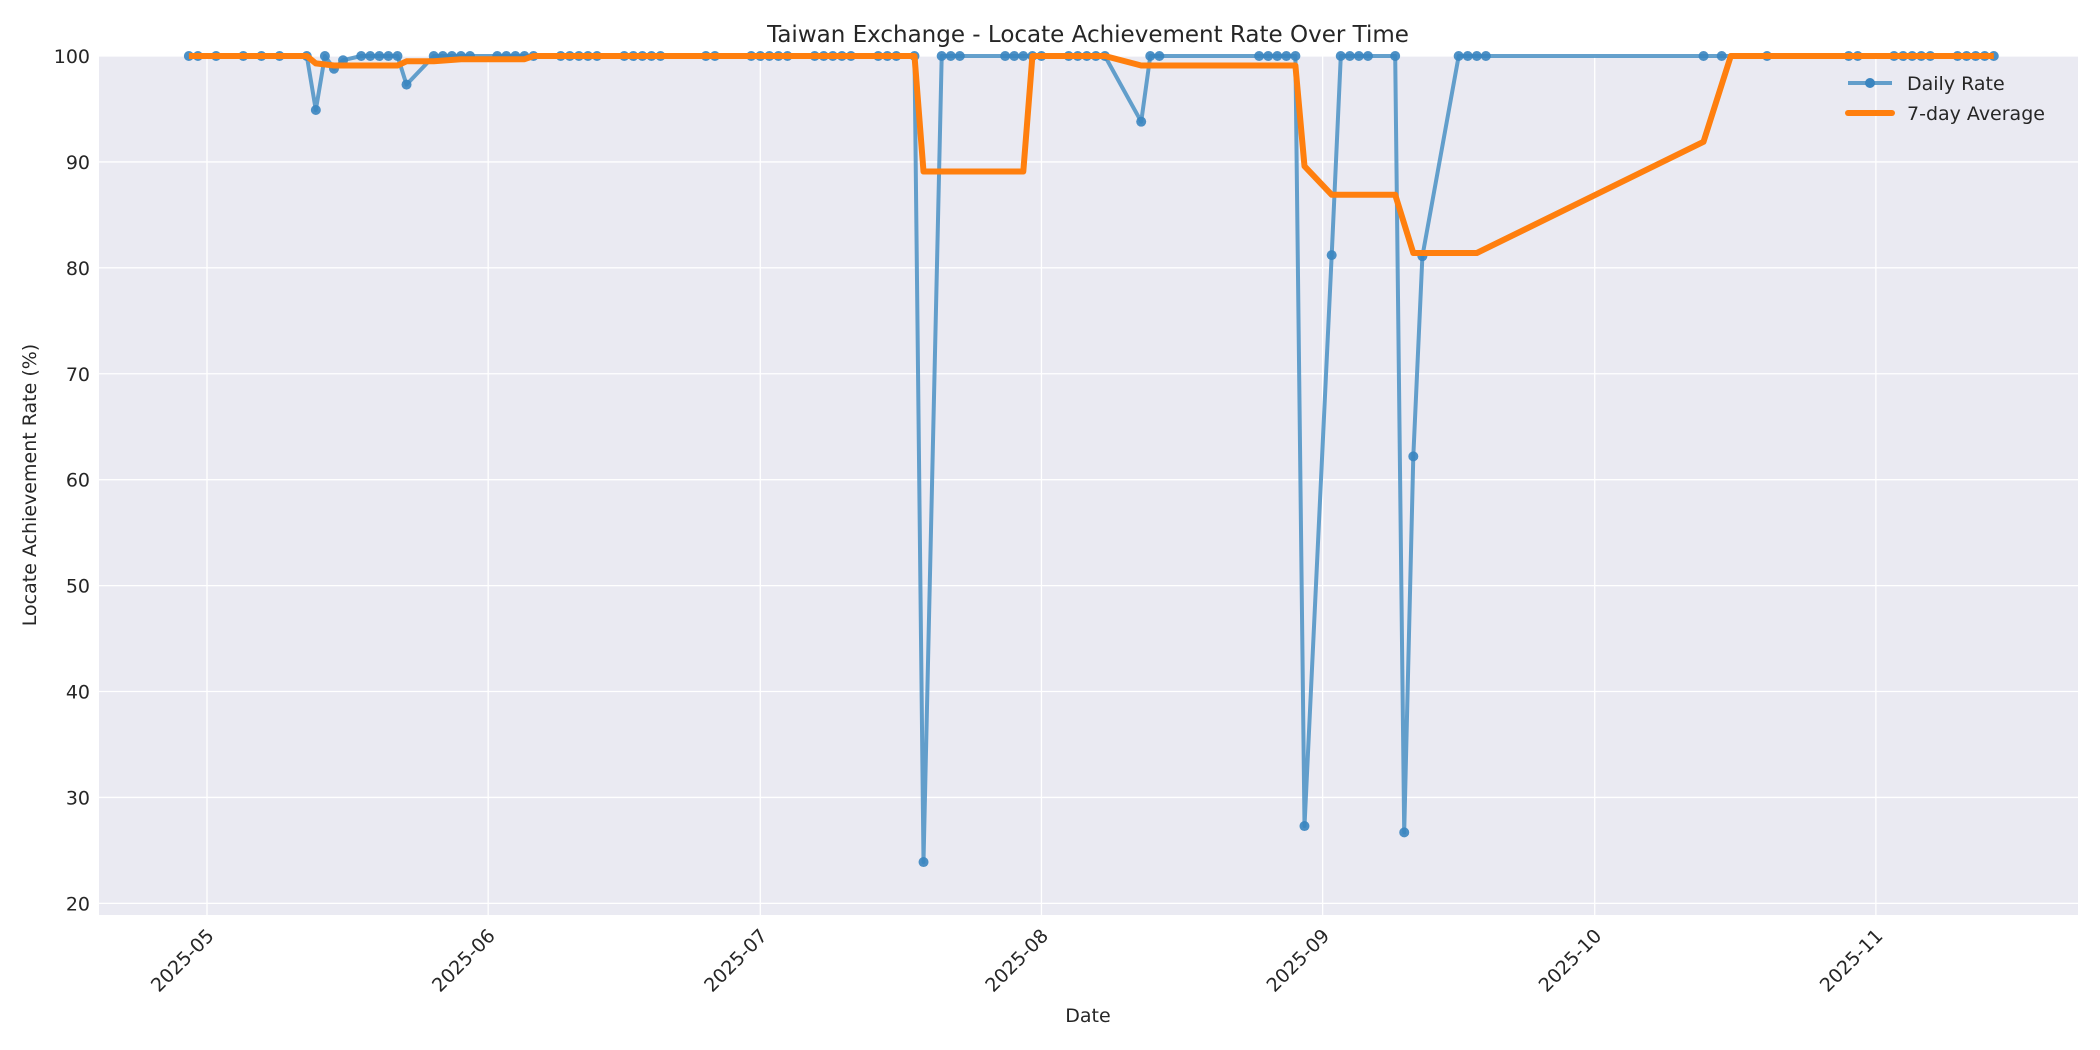 The image size is (2100, 1050). I want to click on x-tick-label: 2025-05, so click(183, 961).